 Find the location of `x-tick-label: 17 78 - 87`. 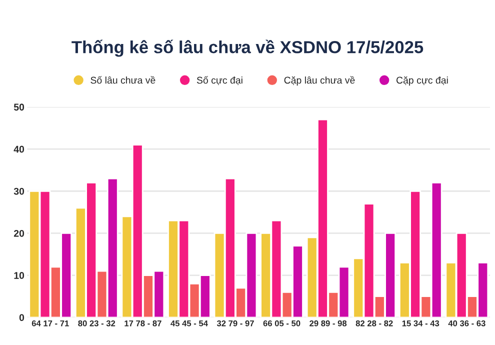

x-tick-label: 17 78 - 87 is located at coordinates (143, 323).